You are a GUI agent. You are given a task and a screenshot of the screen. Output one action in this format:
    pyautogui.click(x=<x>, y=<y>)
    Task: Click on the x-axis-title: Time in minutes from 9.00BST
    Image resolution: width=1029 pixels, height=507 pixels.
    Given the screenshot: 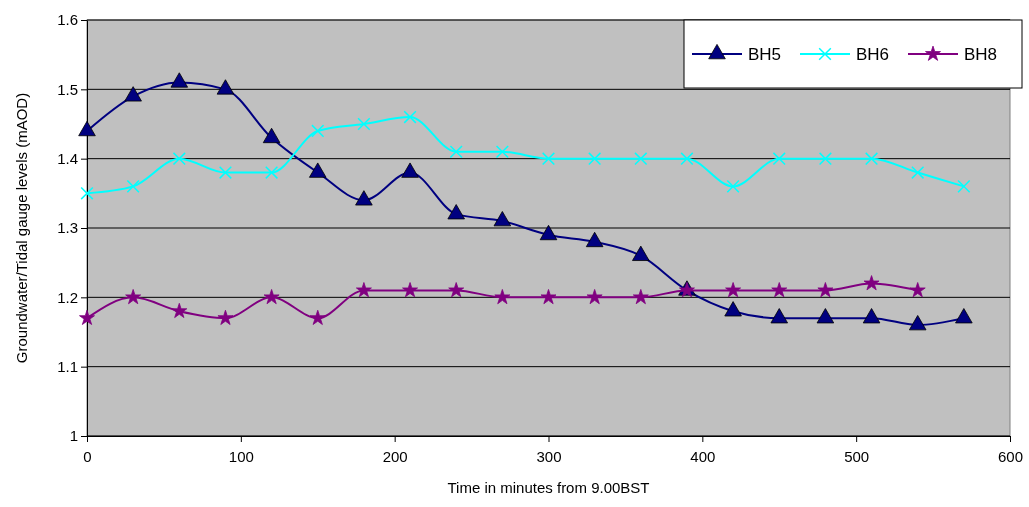 What is the action you would take?
    pyautogui.click(x=548, y=487)
    